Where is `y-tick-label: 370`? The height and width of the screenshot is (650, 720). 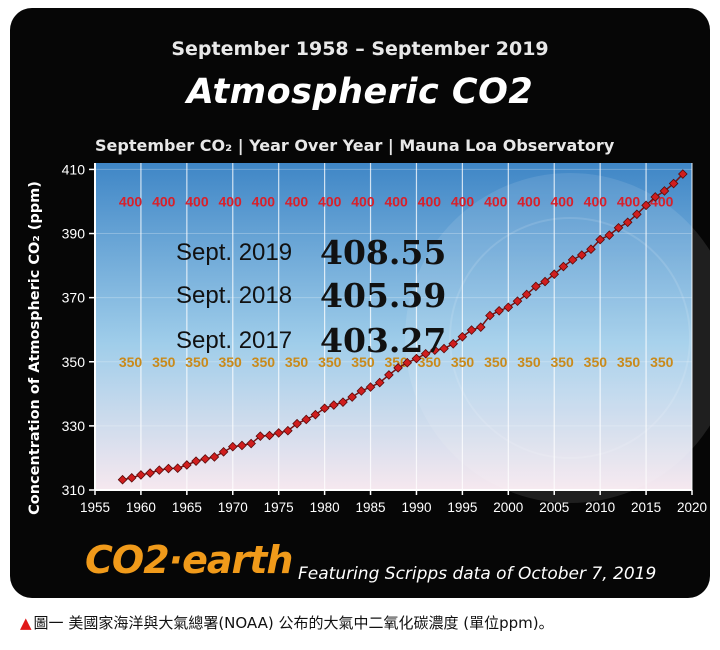
y-tick-label: 370 is located at coordinates (74, 298).